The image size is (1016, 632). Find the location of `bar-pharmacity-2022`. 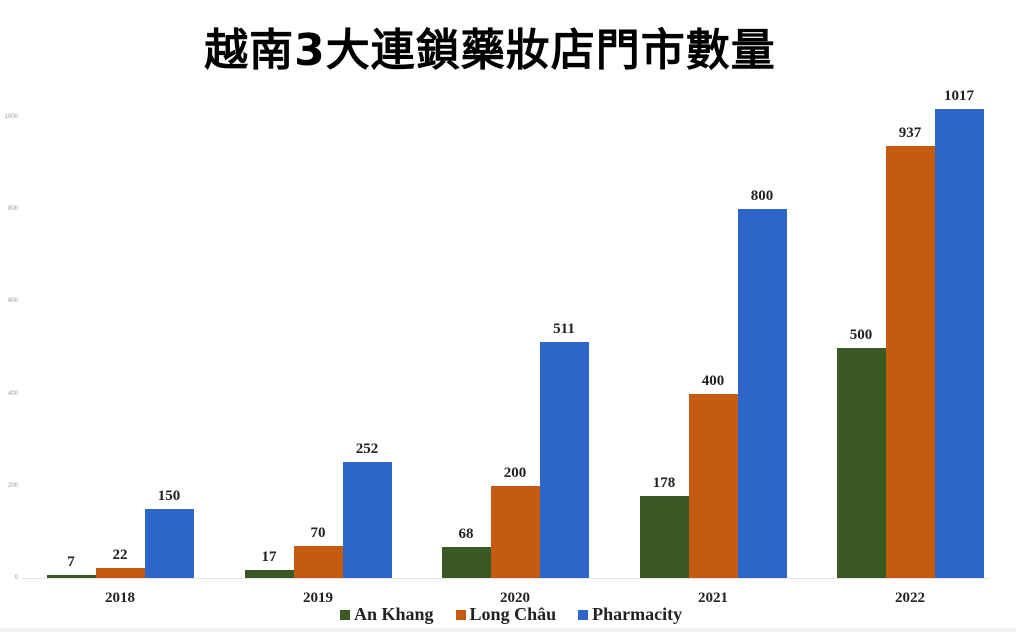

bar-pharmacity-2022 is located at coordinates (959, 343).